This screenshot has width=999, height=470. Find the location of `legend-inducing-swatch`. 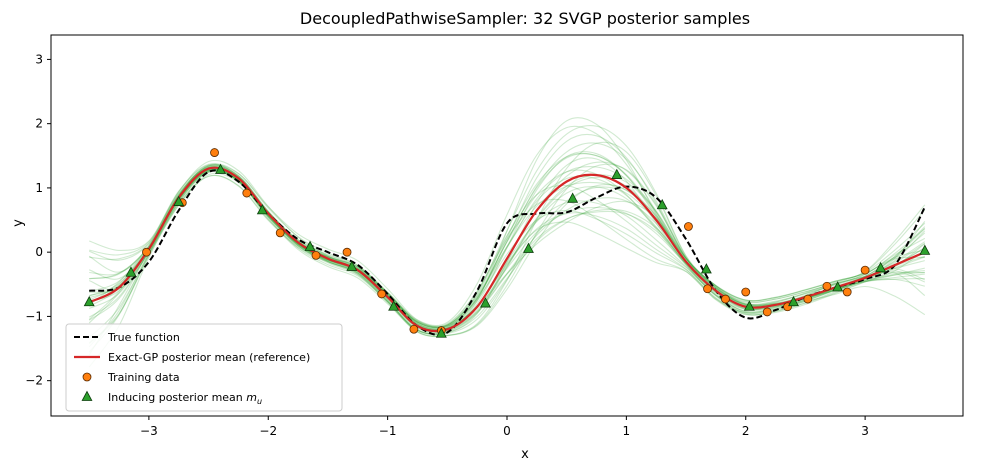

legend-inducing-swatch is located at coordinates (87, 395).